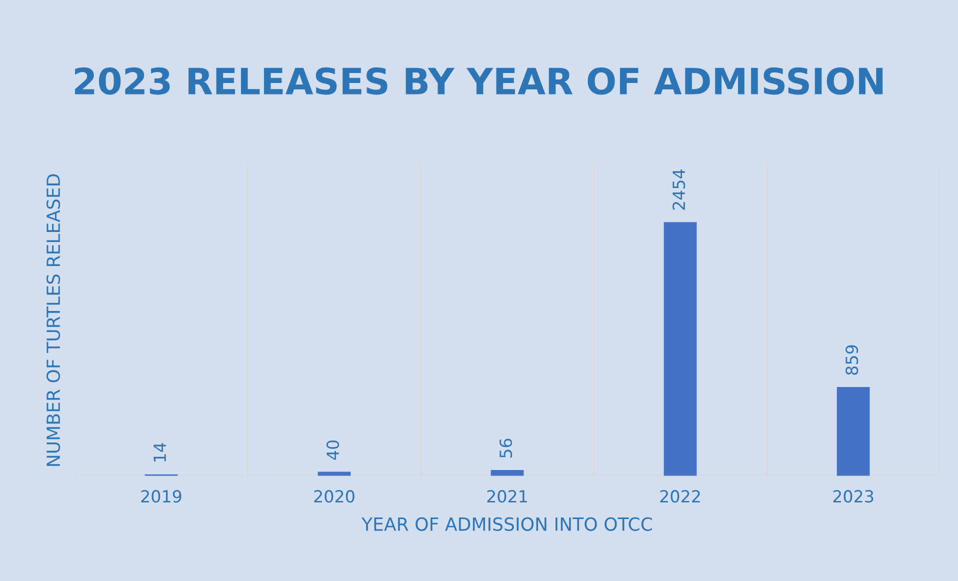 The image size is (958, 581). I want to click on x-tick-label: 2022, so click(680, 496).